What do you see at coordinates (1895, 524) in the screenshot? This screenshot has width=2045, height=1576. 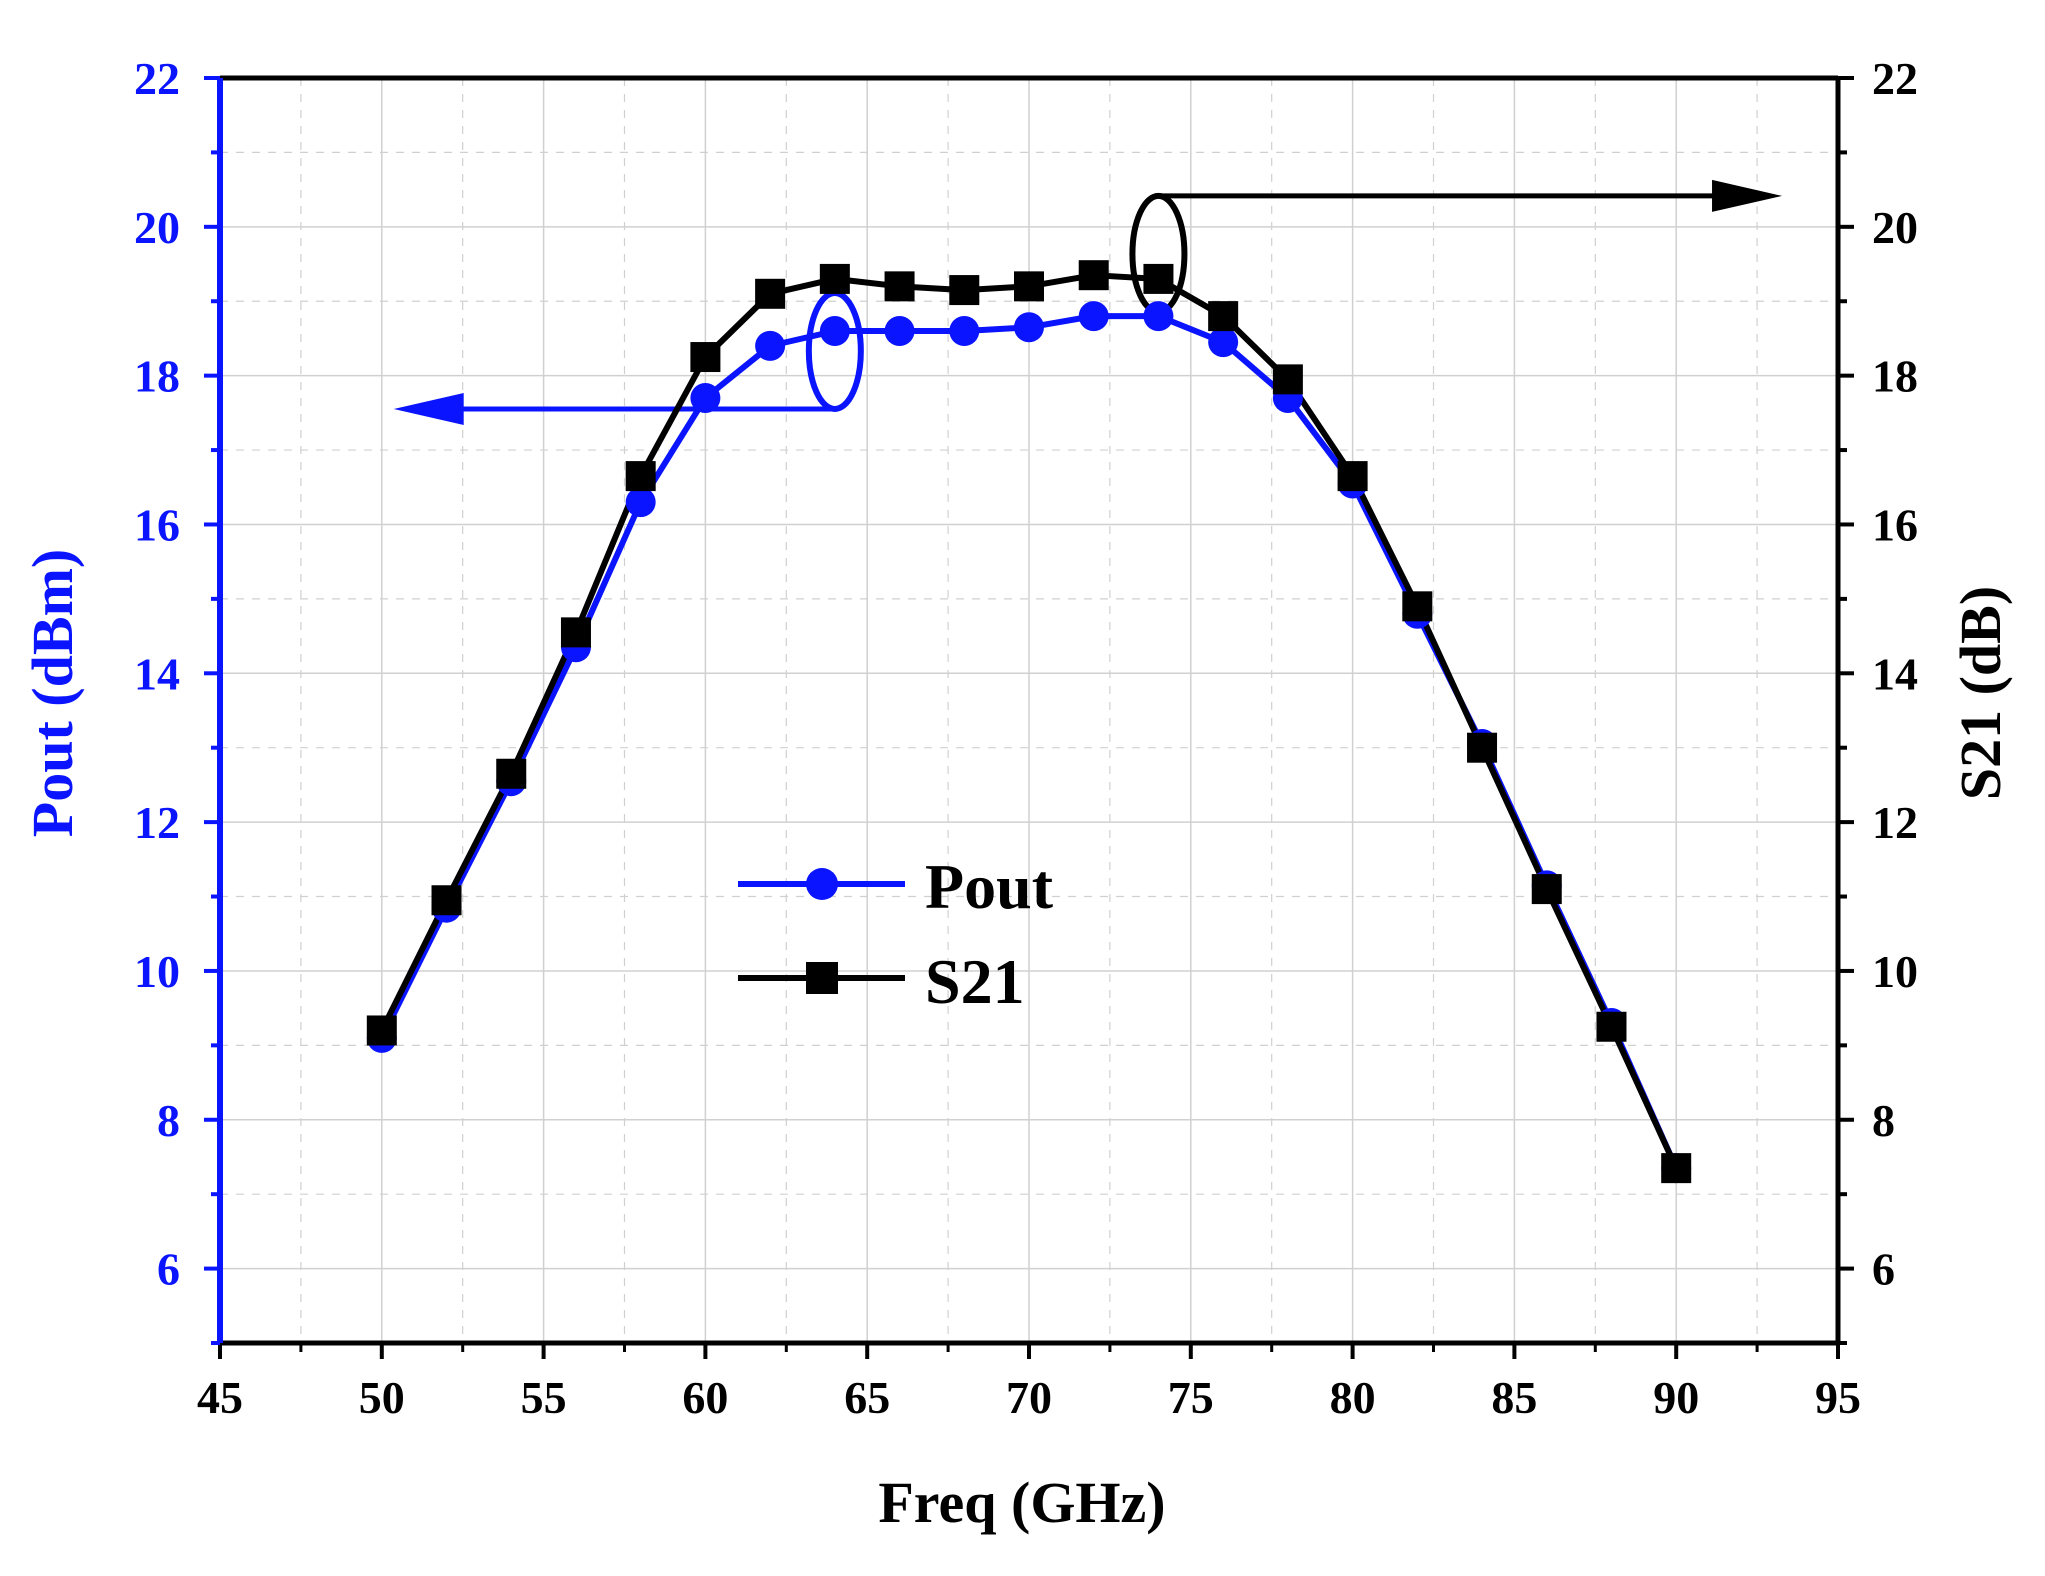 I see `y-tick-label-right: 16` at bounding box center [1895, 524].